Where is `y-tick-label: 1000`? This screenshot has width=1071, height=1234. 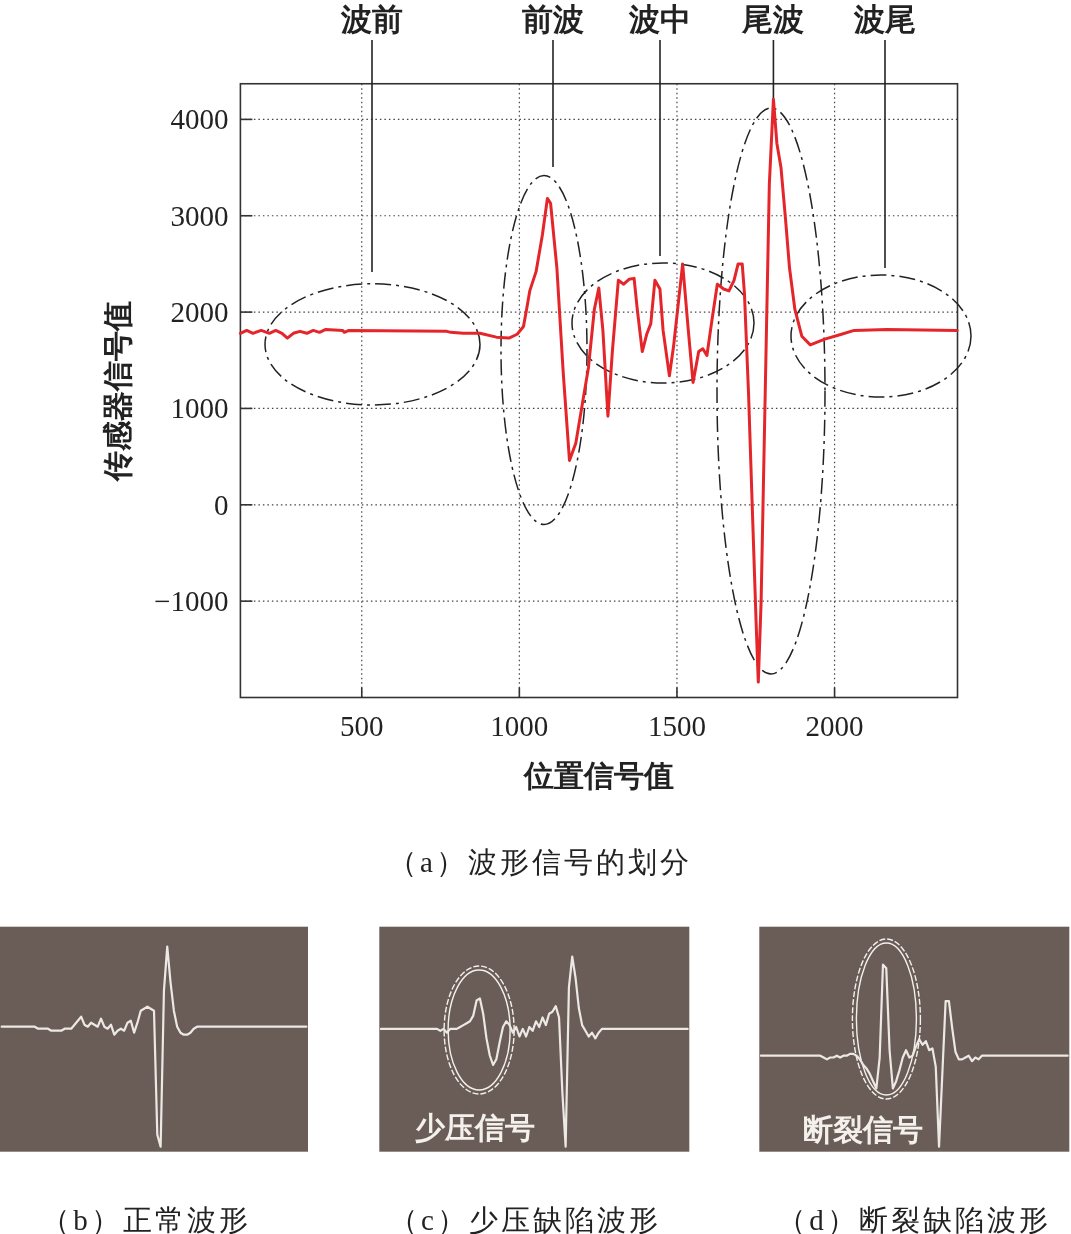 y-tick-label: 1000 is located at coordinates (199, 408).